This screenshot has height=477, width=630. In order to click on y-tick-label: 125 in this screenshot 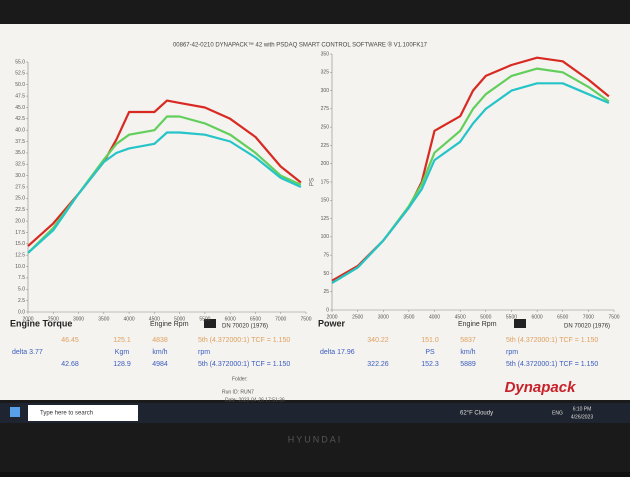, I will do `click(325, 219)`.